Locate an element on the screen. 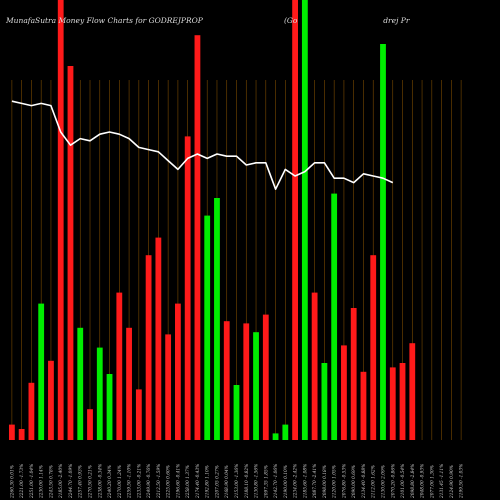  x-tick-label: 2090.00 0.69% is located at coordinates (354, 482).